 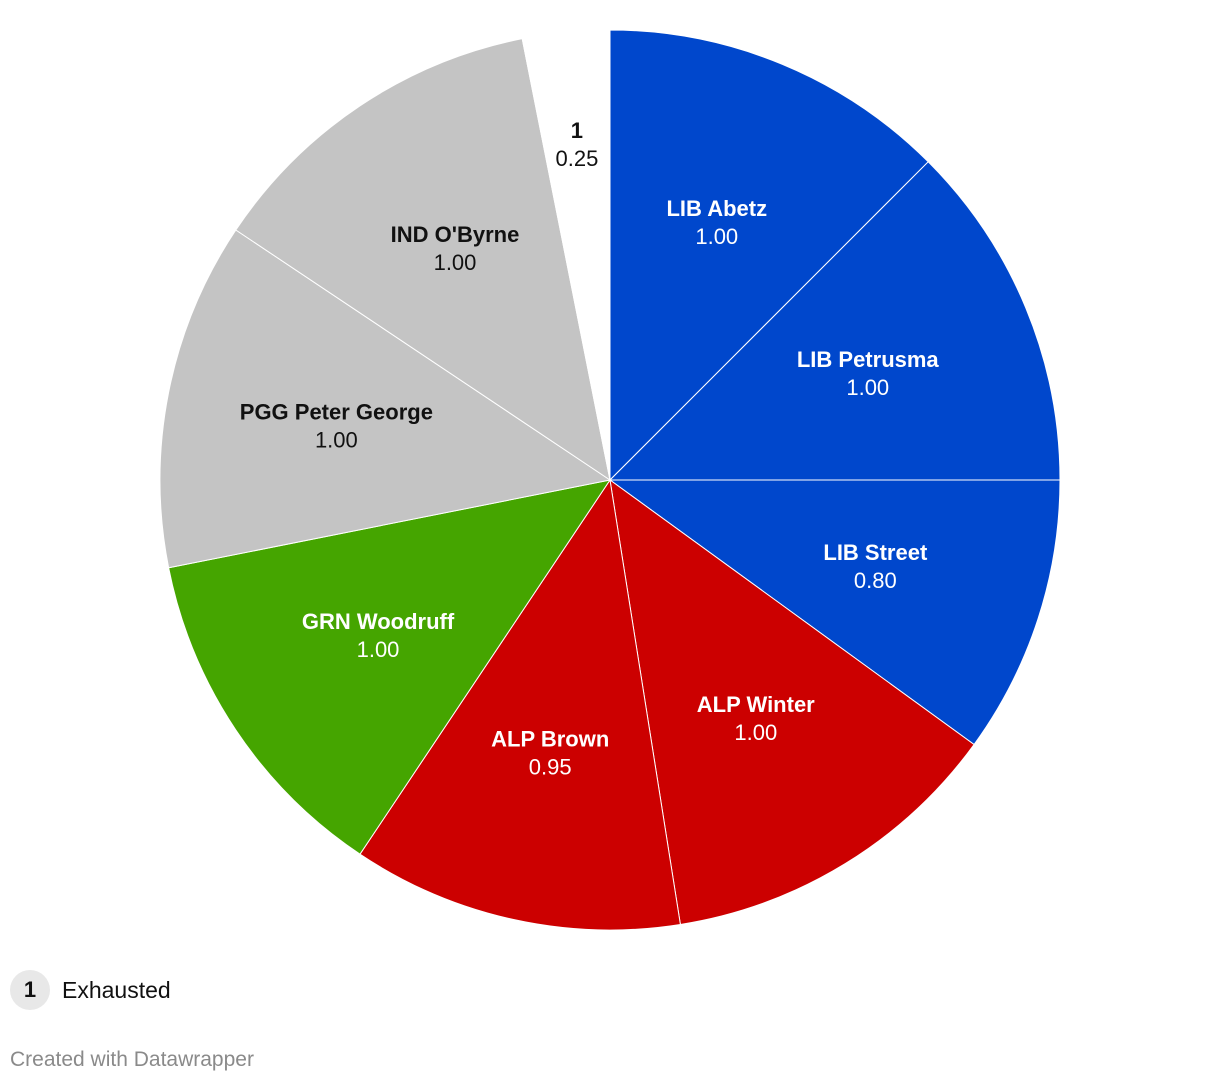 What do you see at coordinates (834, 612) in the screenshot?
I see `pie-slice-lib-street` at bounding box center [834, 612].